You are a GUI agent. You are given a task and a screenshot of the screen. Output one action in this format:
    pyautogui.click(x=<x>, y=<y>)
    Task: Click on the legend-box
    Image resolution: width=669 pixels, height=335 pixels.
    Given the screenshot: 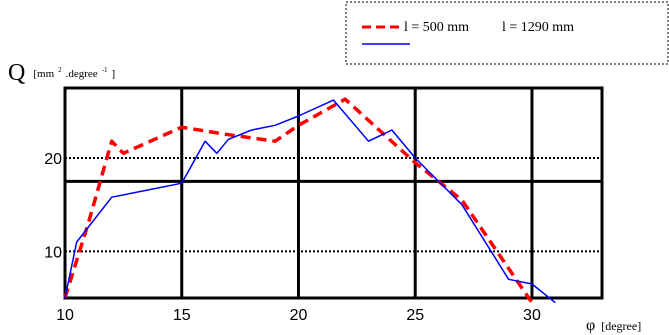 What is the action you would take?
    pyautogui.click(x=507, y=33)
    